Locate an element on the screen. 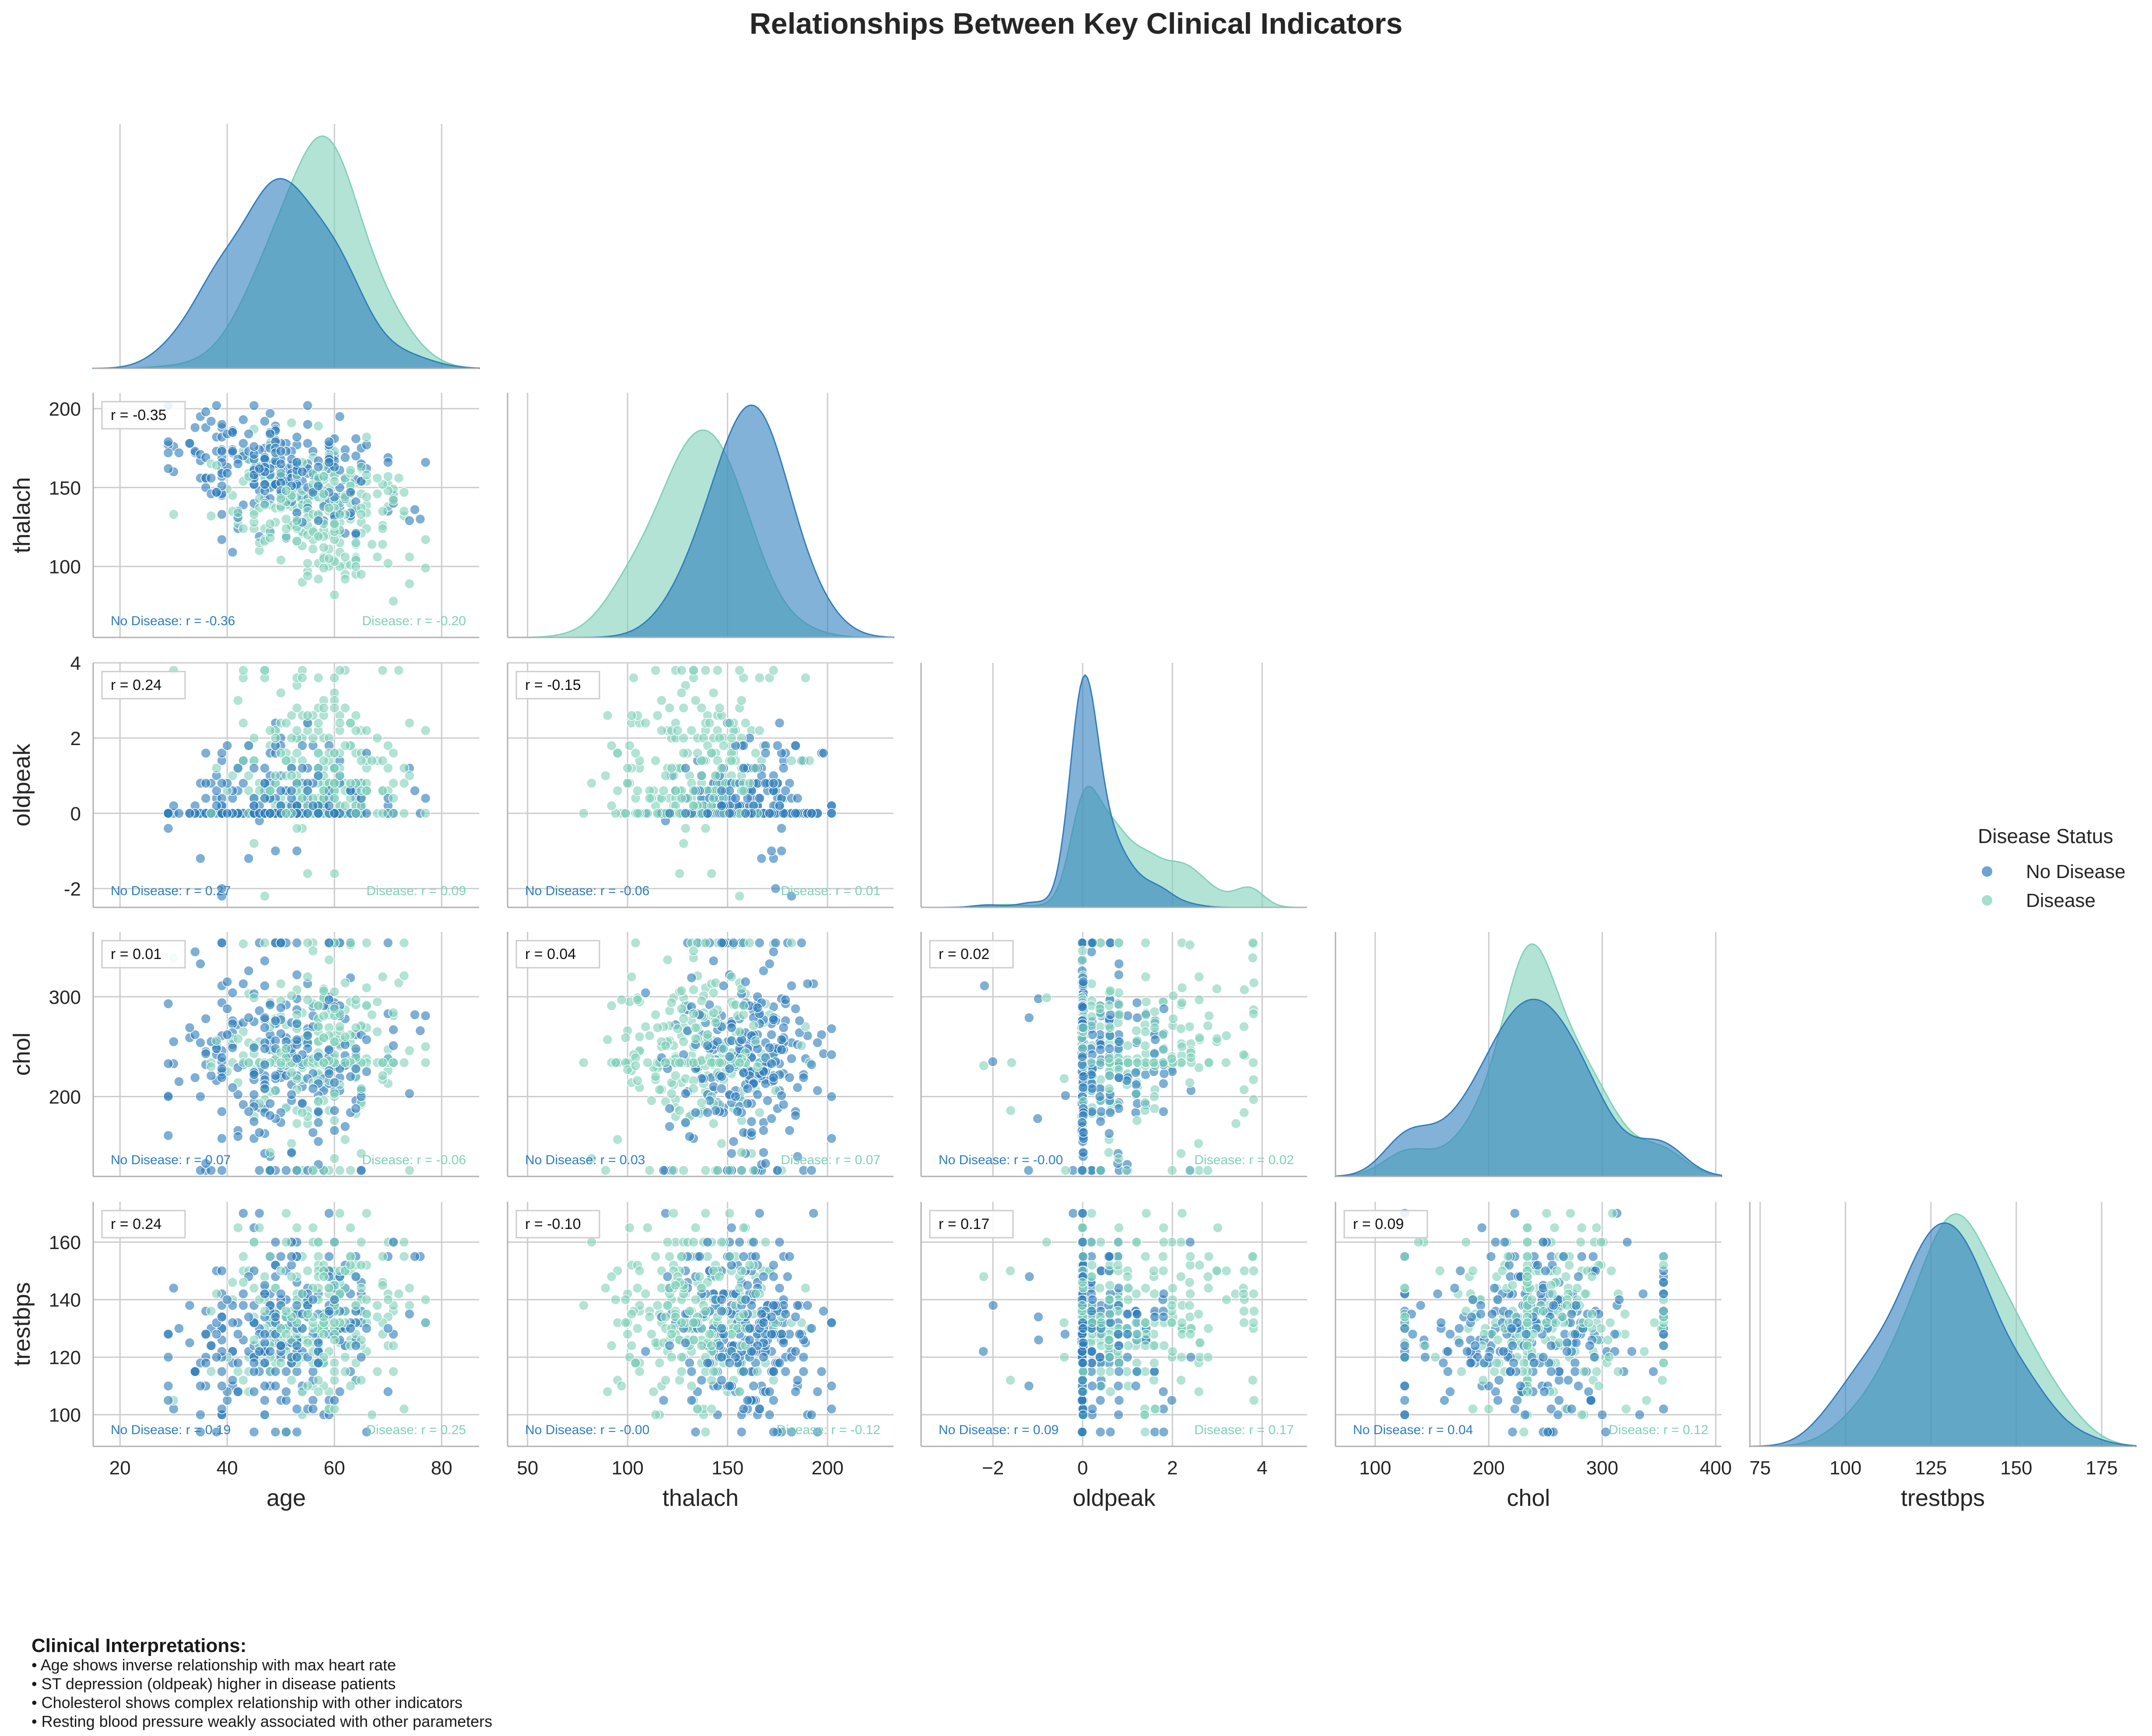 This screenshot has height=1736, width=2152. panel-age-age is located at coordinates (286, 246).